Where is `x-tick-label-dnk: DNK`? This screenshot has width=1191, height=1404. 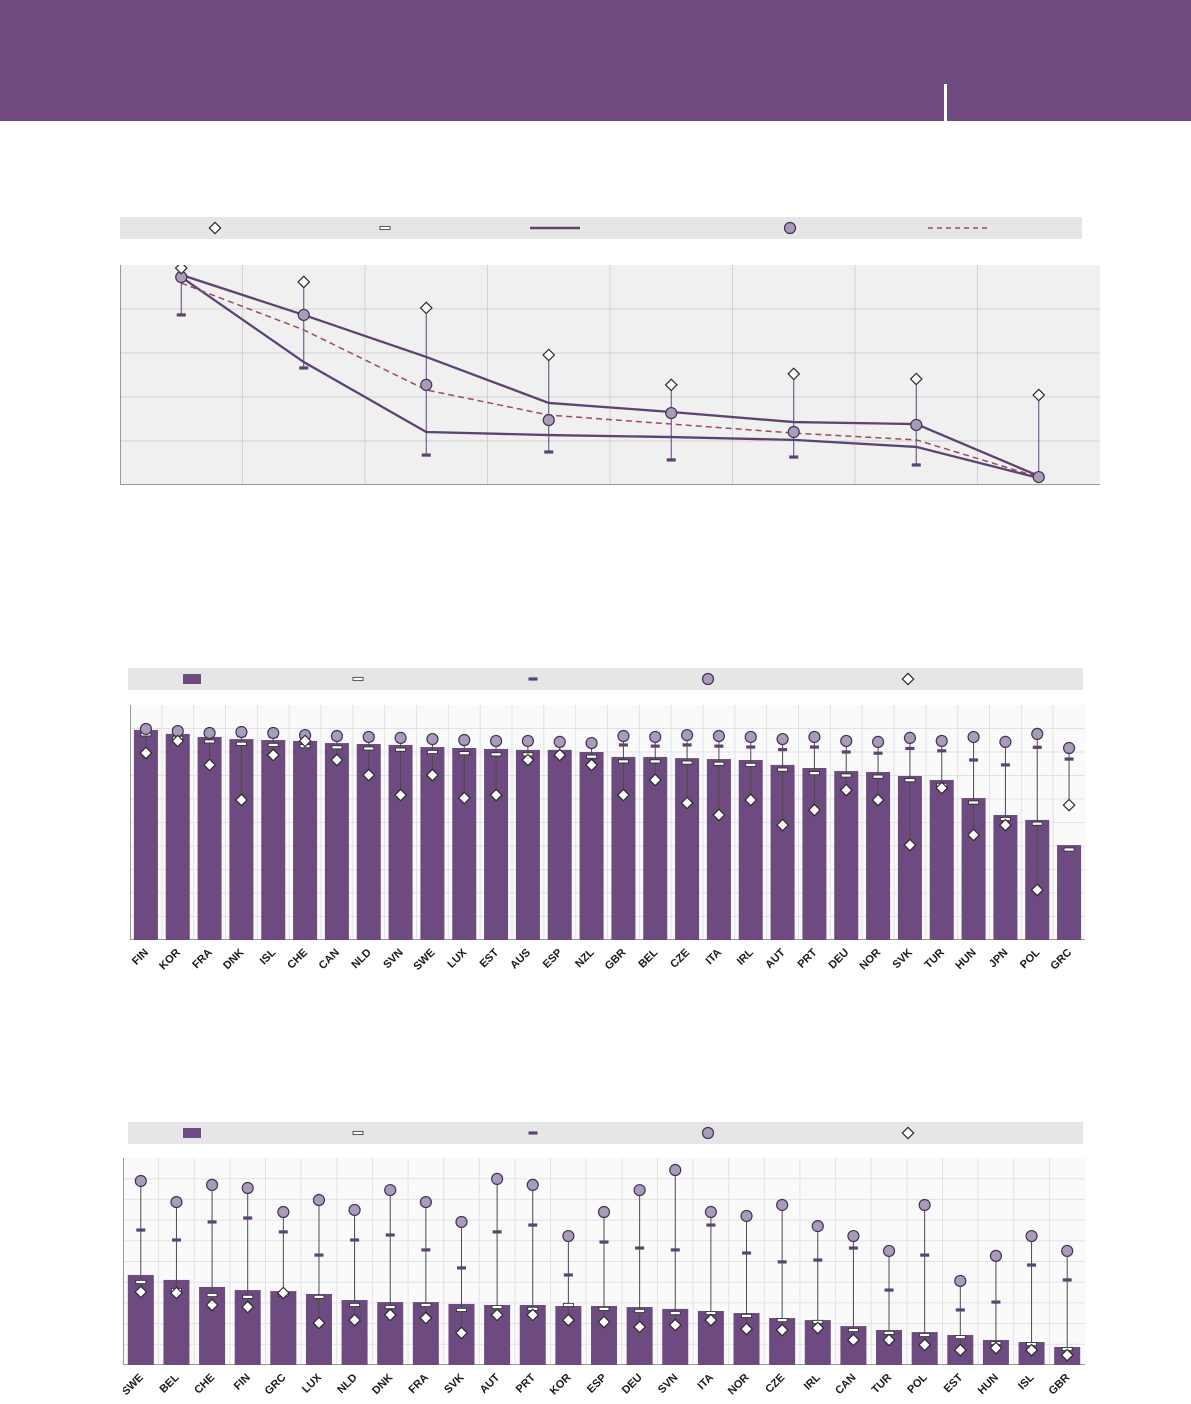
x-tick-label-dnk: DNK is located at coordinates (233, 959).